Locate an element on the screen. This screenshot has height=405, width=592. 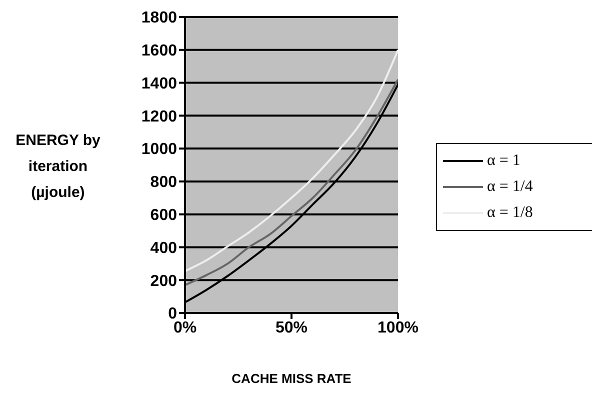
y-tick-label: 1000 is located at coordinates (159, 149).